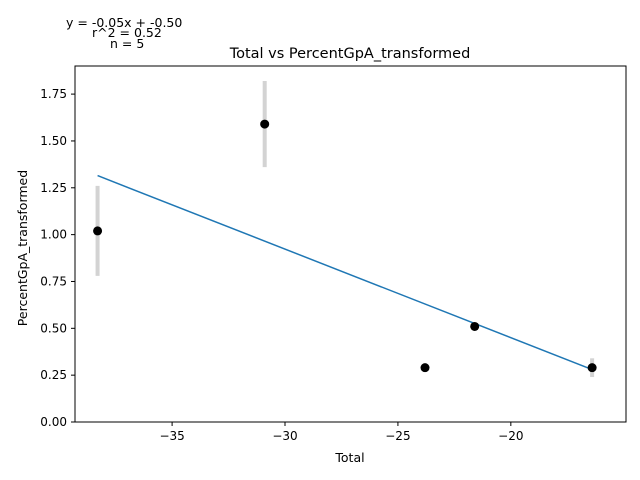  Describe the element at coordinates (53, 141) in the screenshot. I see `y-tick-label: 1.50` at that location.